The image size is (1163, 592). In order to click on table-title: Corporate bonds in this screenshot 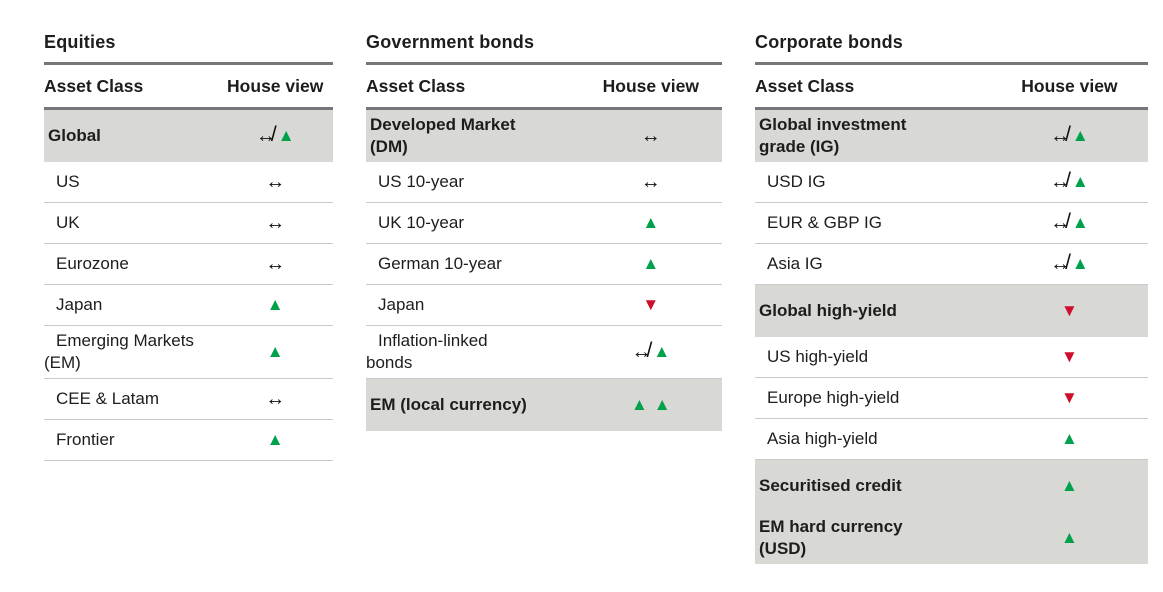, I will do `click(951, 47)`.